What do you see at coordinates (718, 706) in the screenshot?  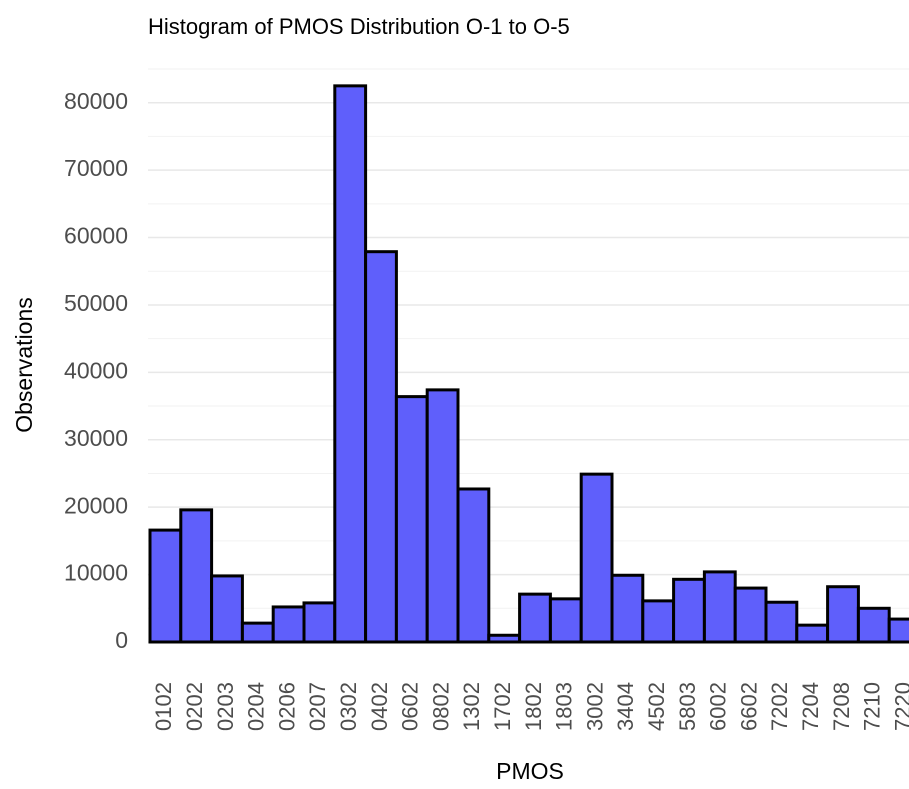 I see `x-tick-label: 6002` at bounding box center [718, 706].